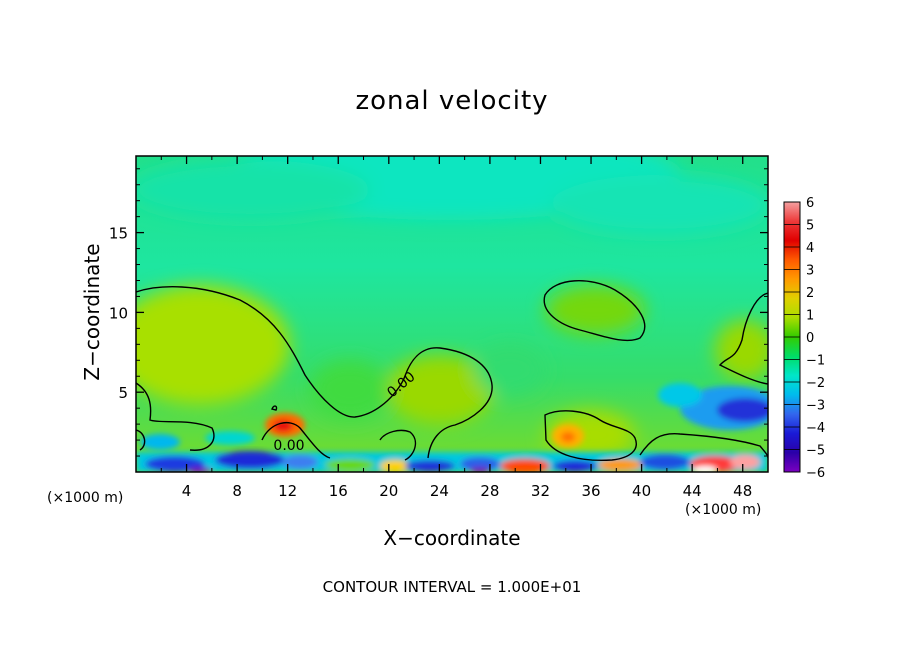  Describe the element at coordinates (692, 491) in the screenshot. I see `x-tick-label: 44` at that location.